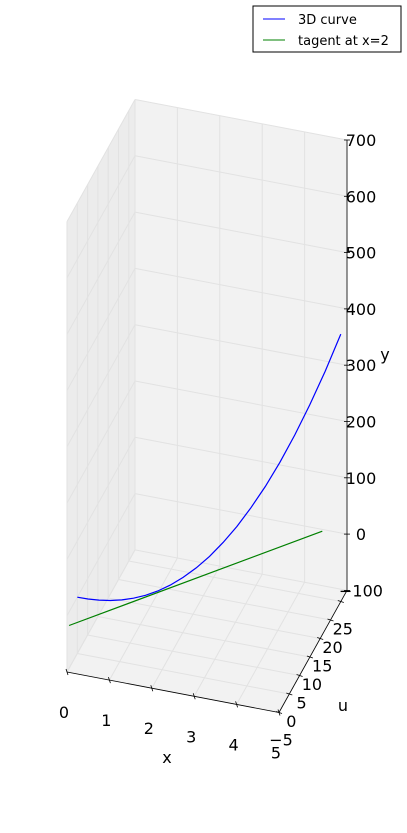 The width and height of the screenshot is (407, 833). I want to click on u-axis-line, so click(313, 651).